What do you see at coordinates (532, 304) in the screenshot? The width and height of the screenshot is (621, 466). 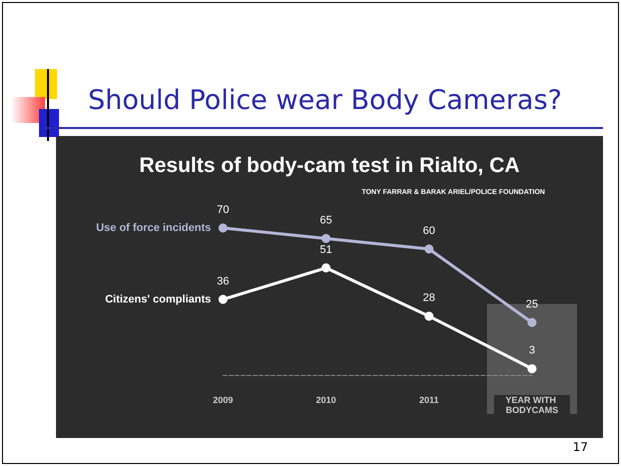 I see `data-label: 25` at bounding box center [532, 304].